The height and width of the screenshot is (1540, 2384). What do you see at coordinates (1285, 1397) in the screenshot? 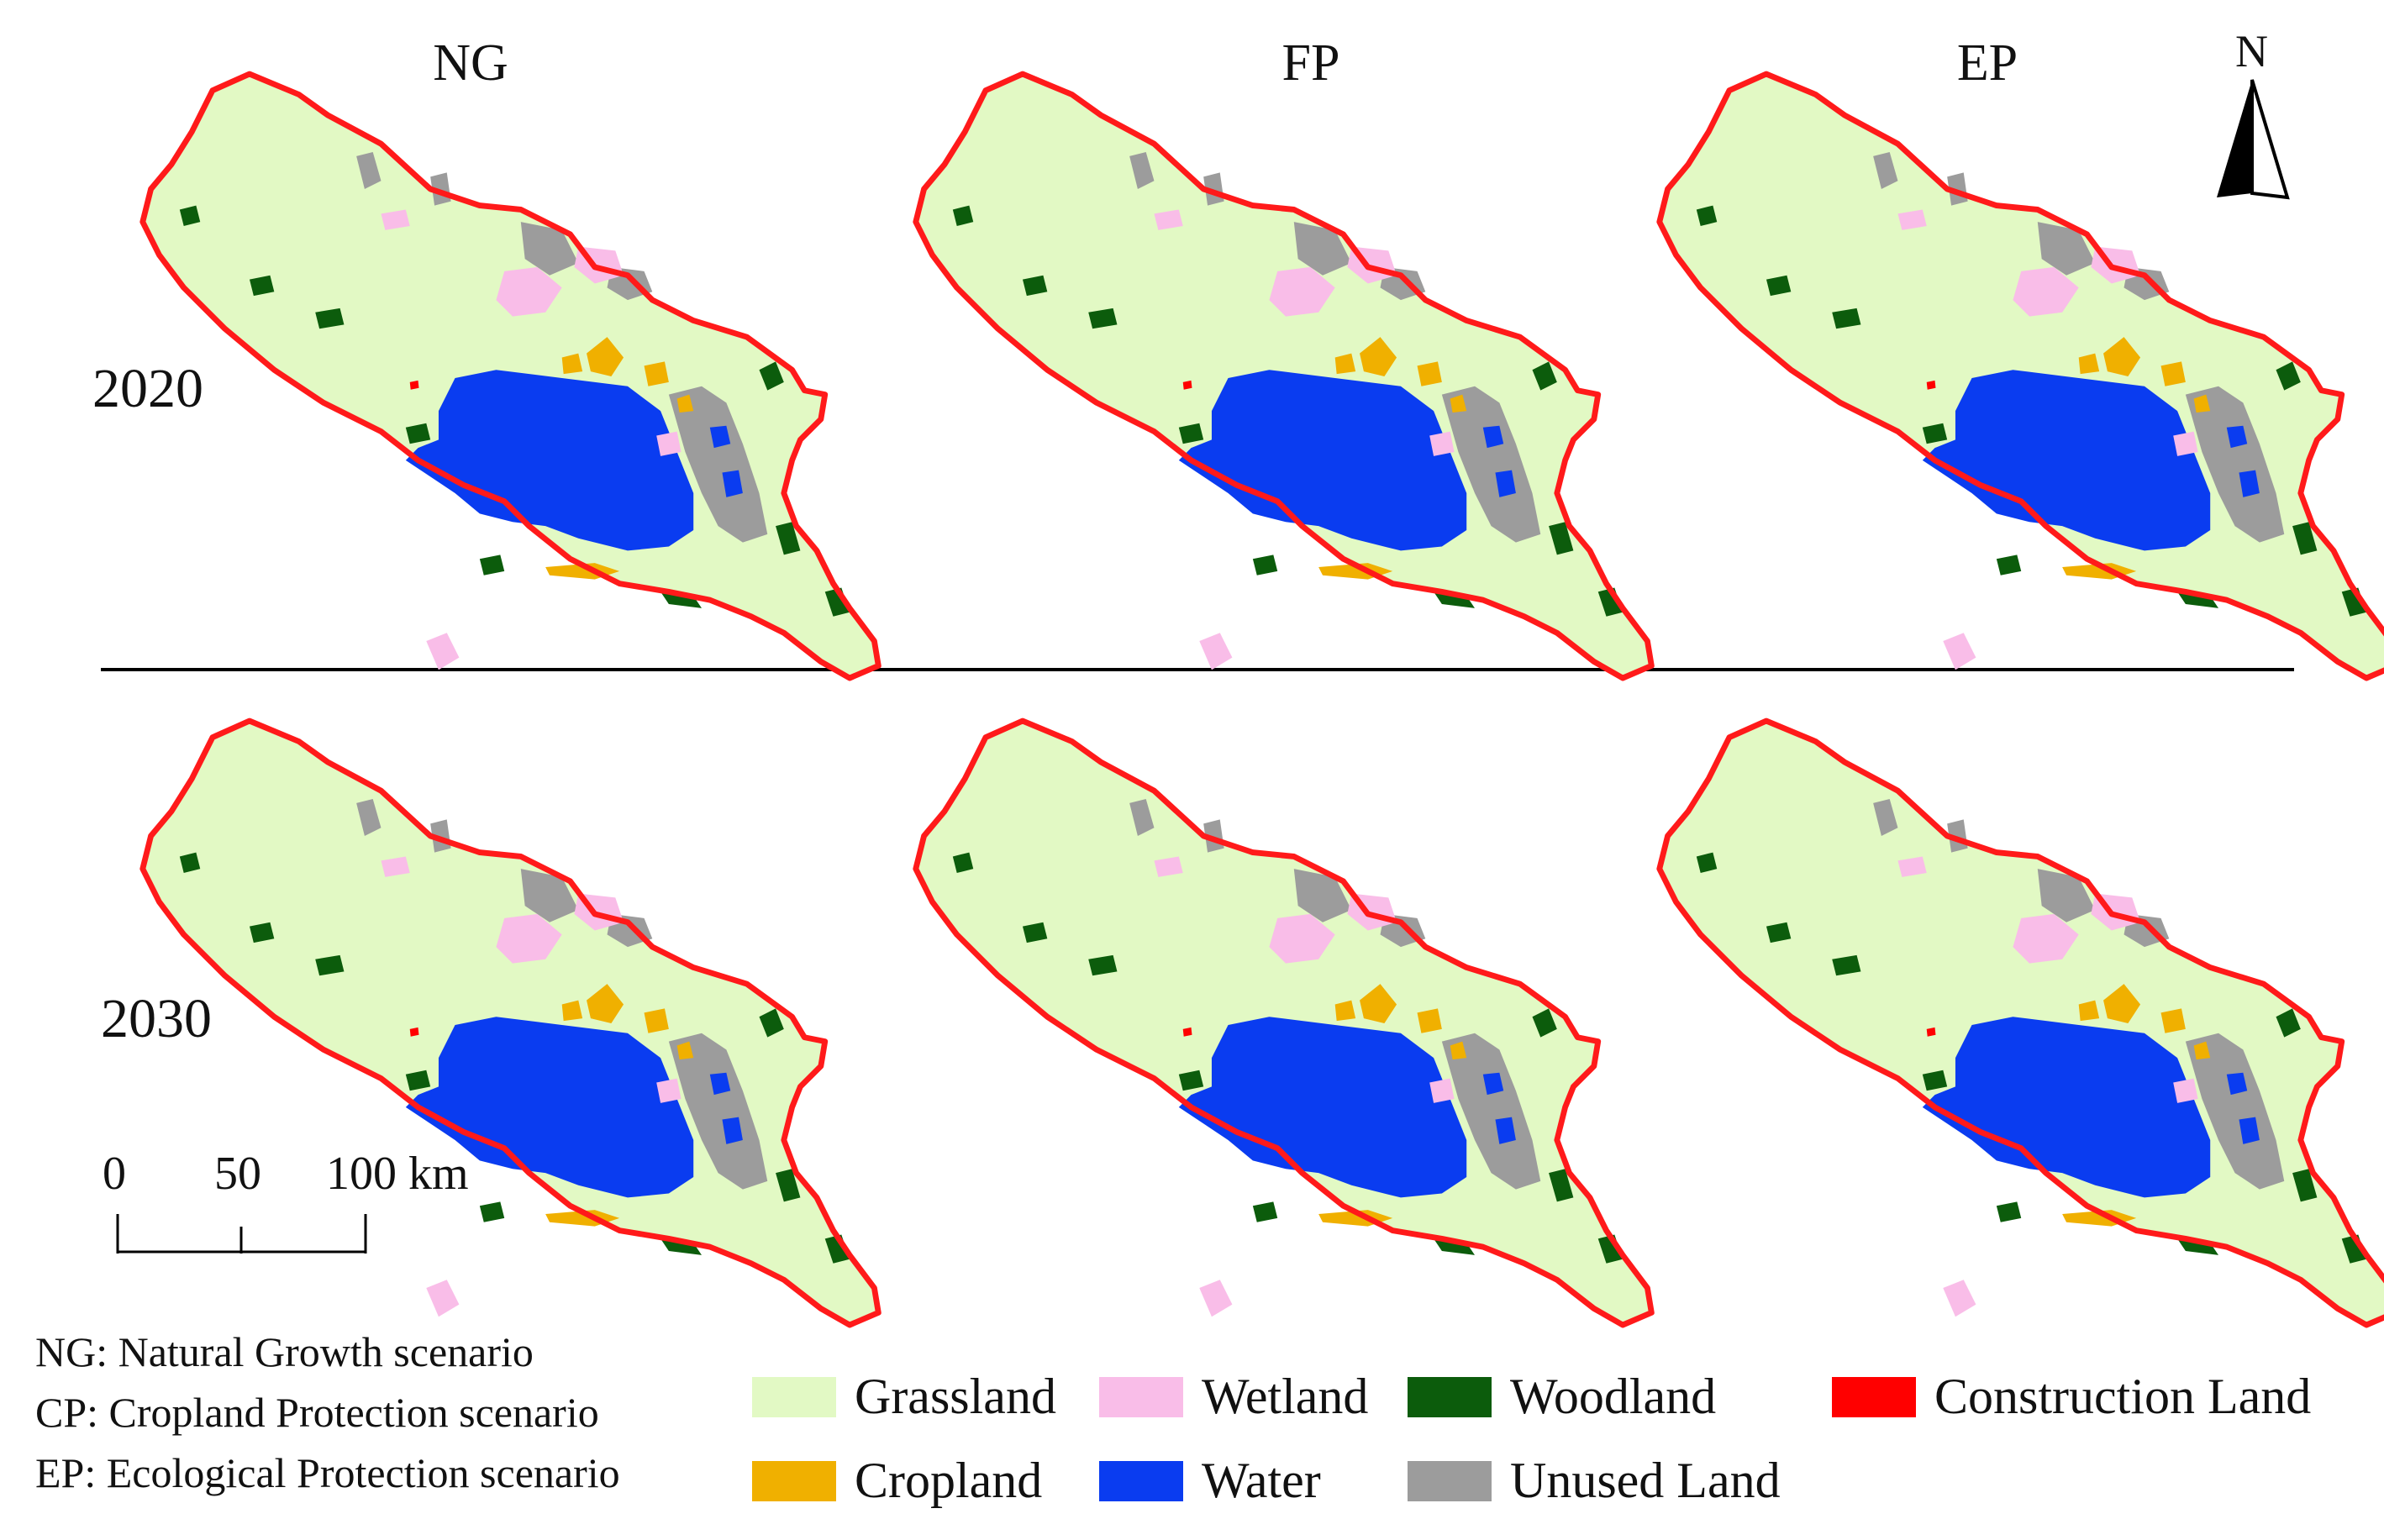
I see `legend-label-wetland: Wetland` at bounding box center [1285, 1397].